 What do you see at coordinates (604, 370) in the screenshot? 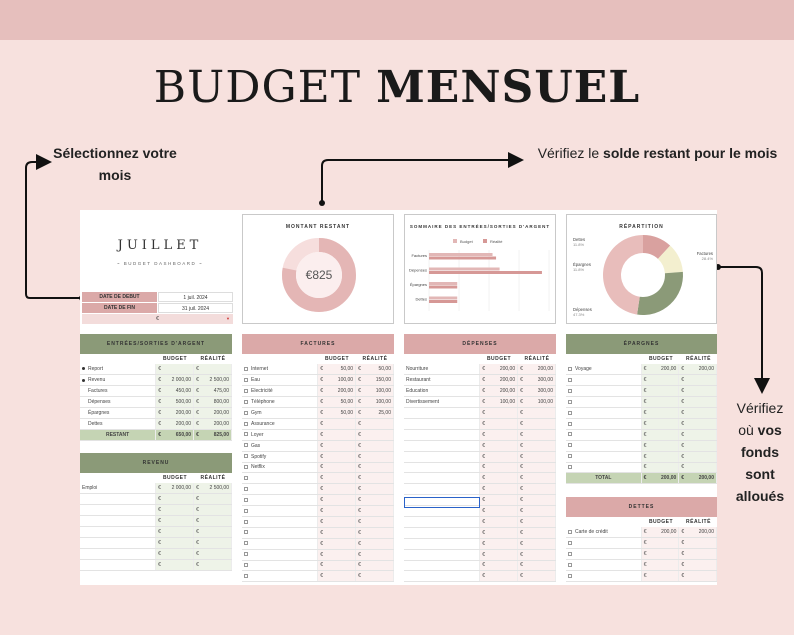
I see `row-label-cell: Voyage` at bounding box center [604, 370].